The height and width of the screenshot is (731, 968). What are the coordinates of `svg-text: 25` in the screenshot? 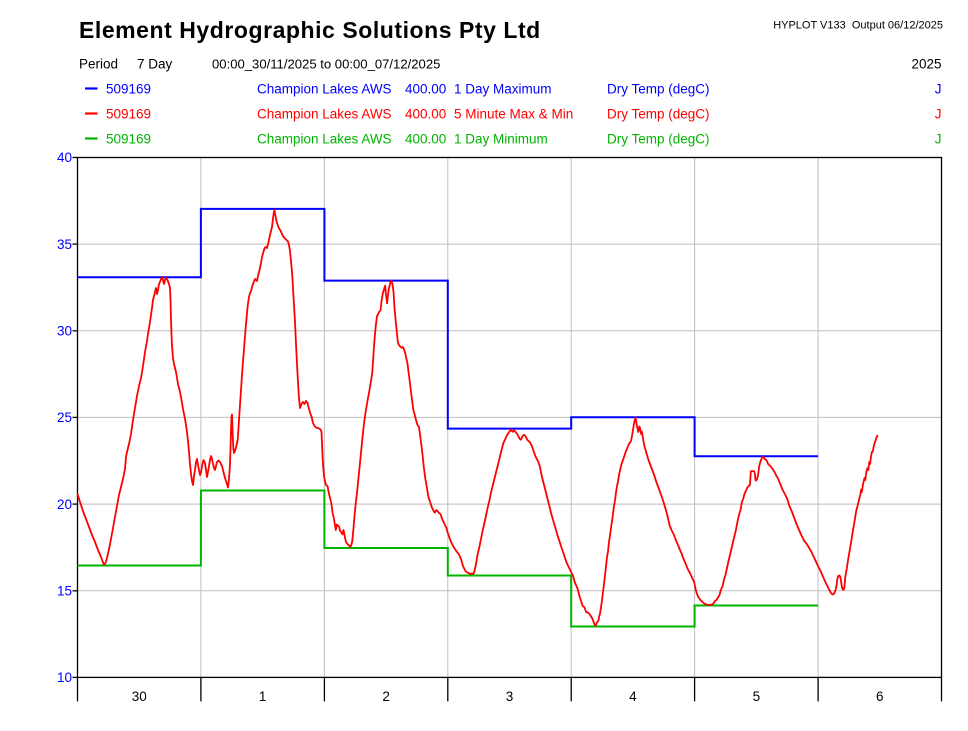 It's located at (64, 417).